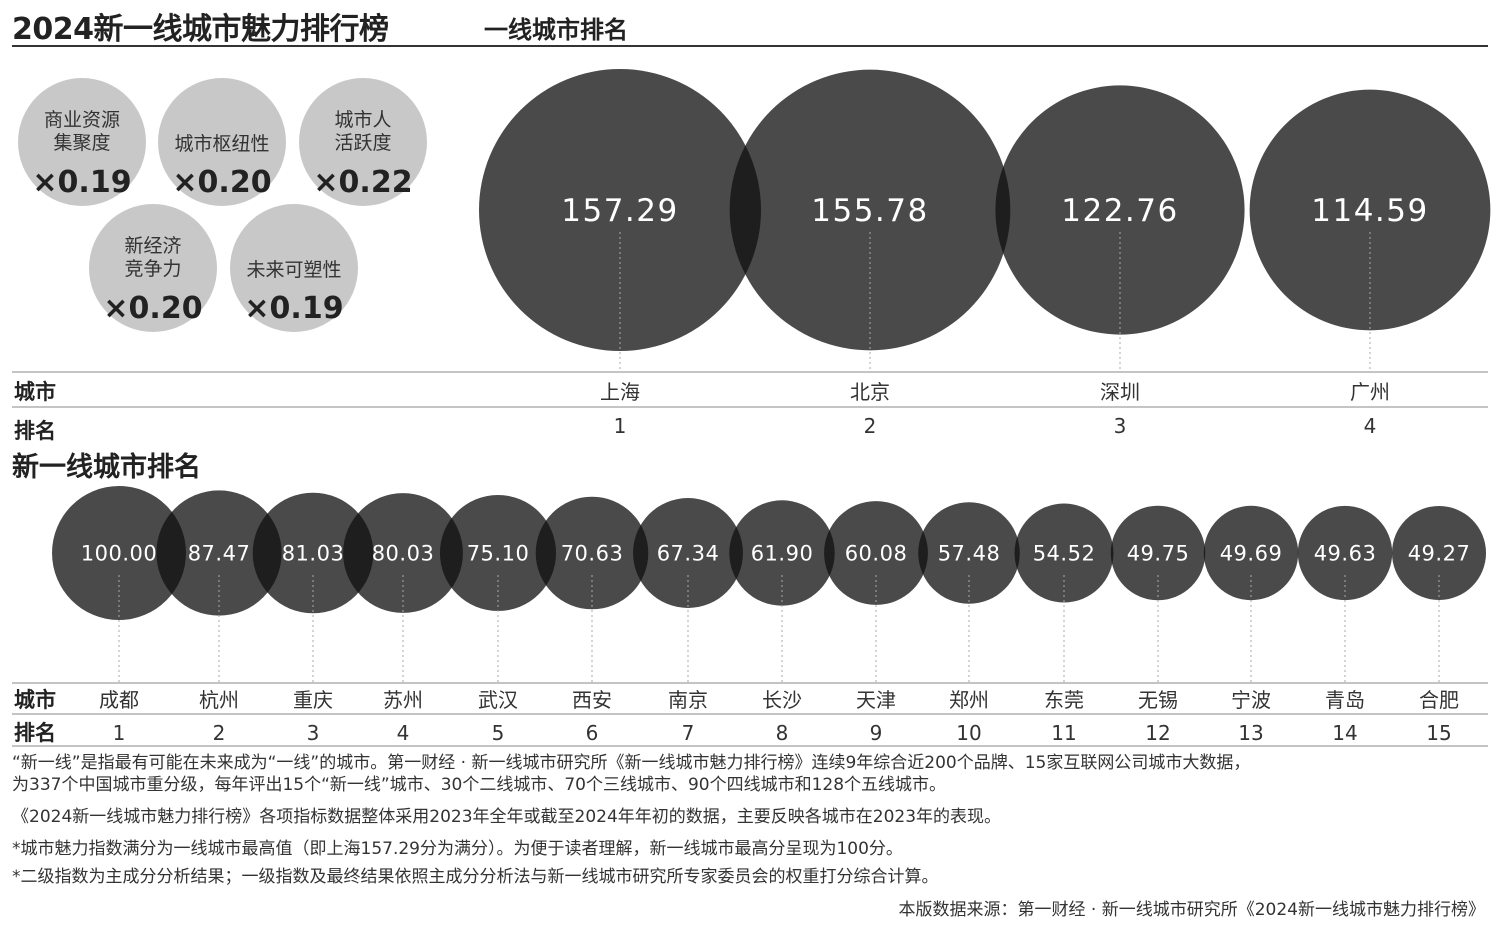 Image resolution: width=1501 pixels, height=929 pixels. I want to click on newtier1-rank-label: 12, so click(1157, 733).